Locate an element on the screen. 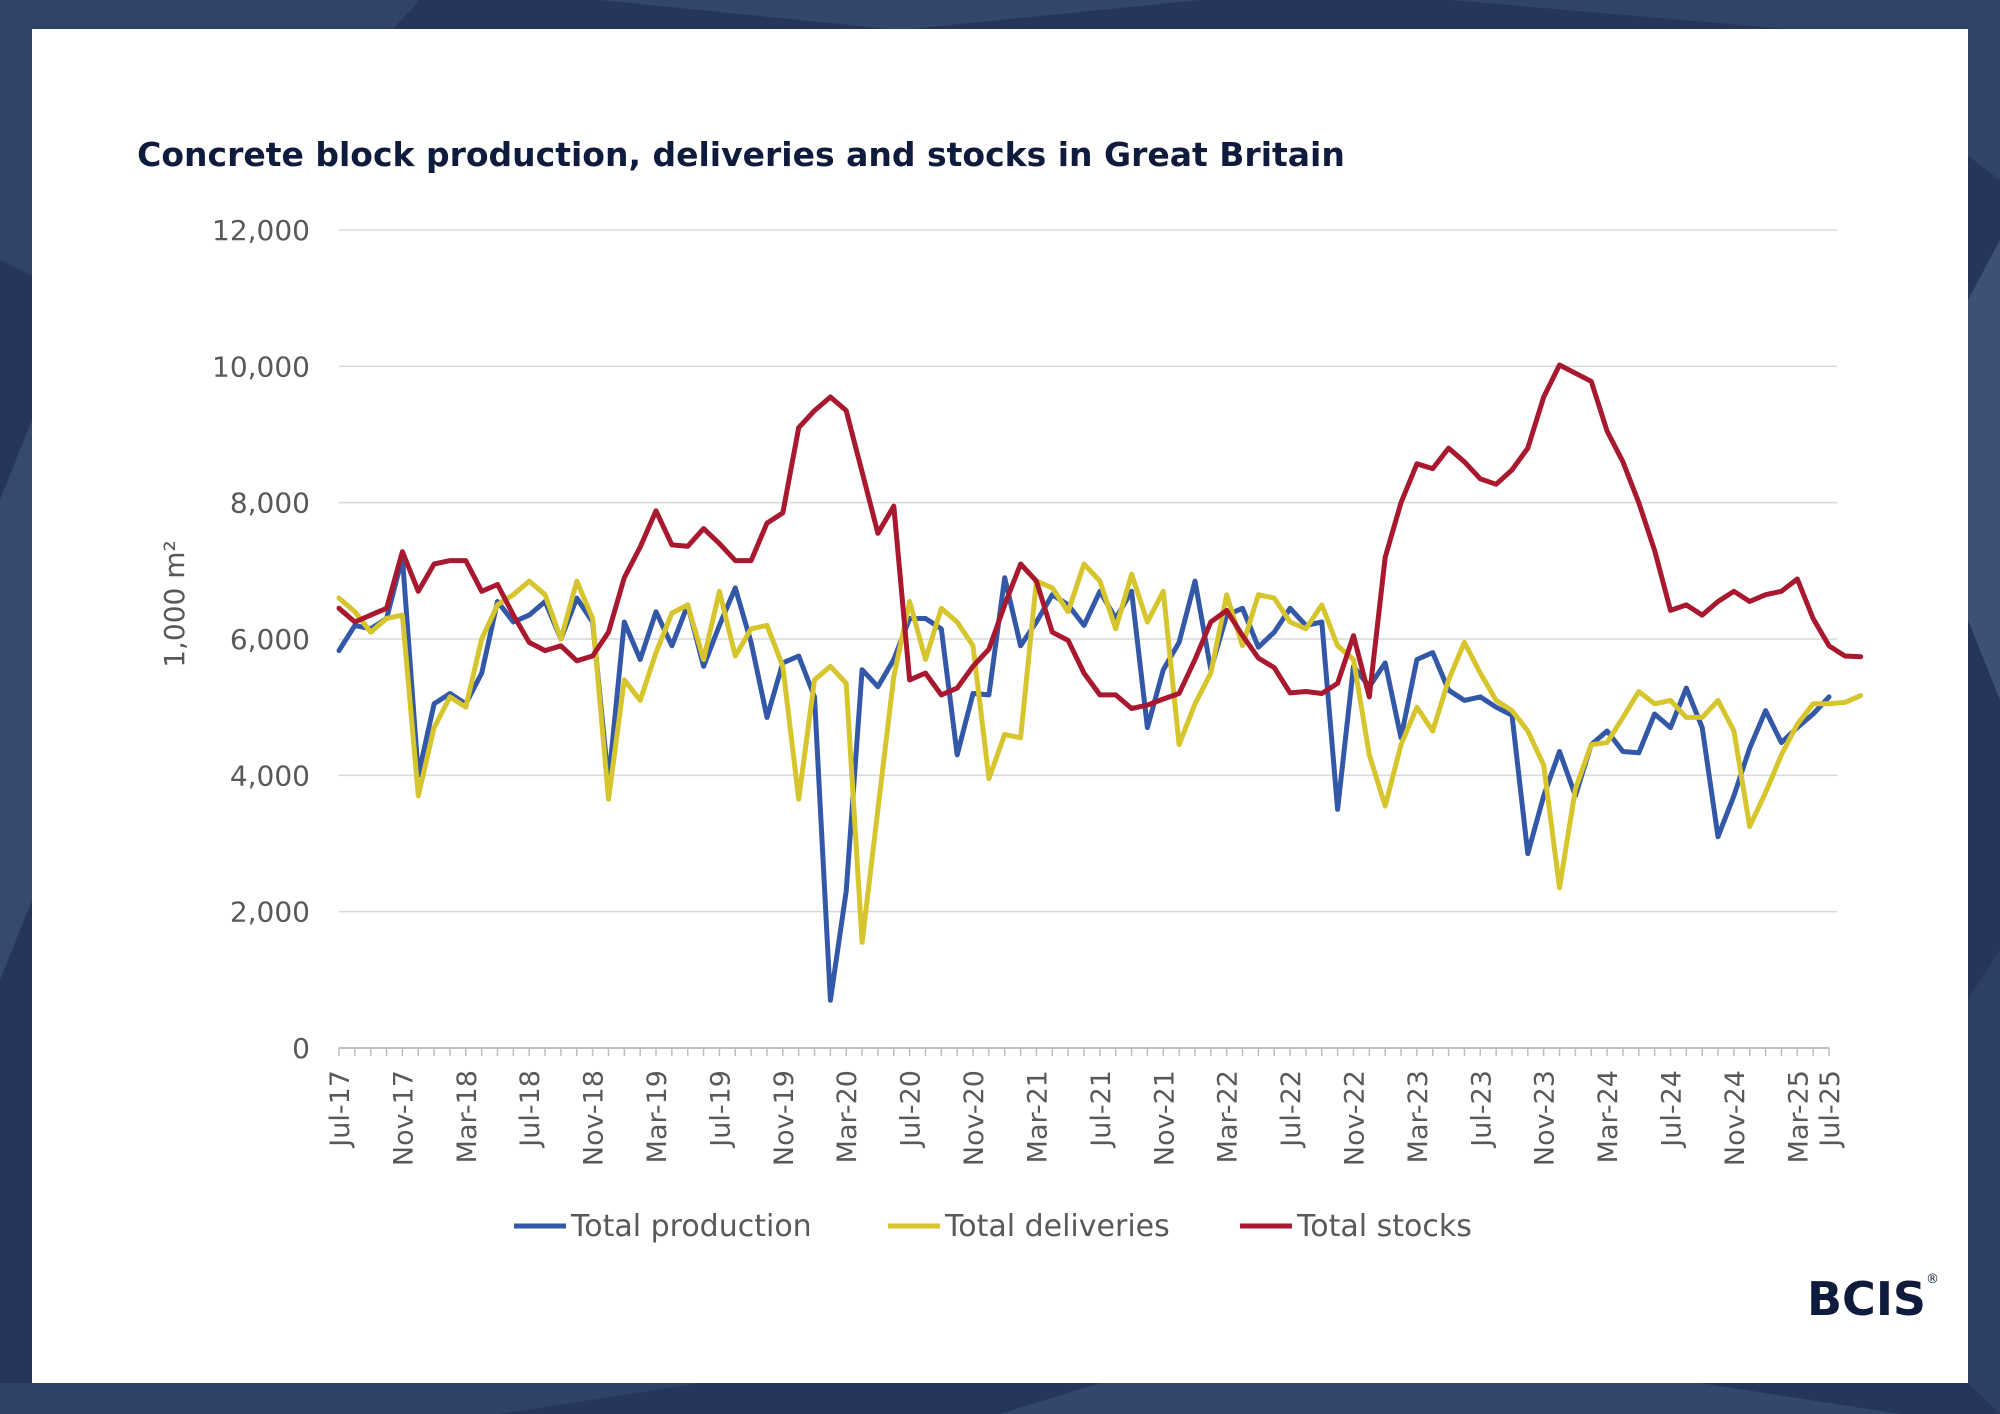 The height and width of the screenshot is (1414, 2000). y-tick-label: 12,000 is located at coordinates (261, 230).